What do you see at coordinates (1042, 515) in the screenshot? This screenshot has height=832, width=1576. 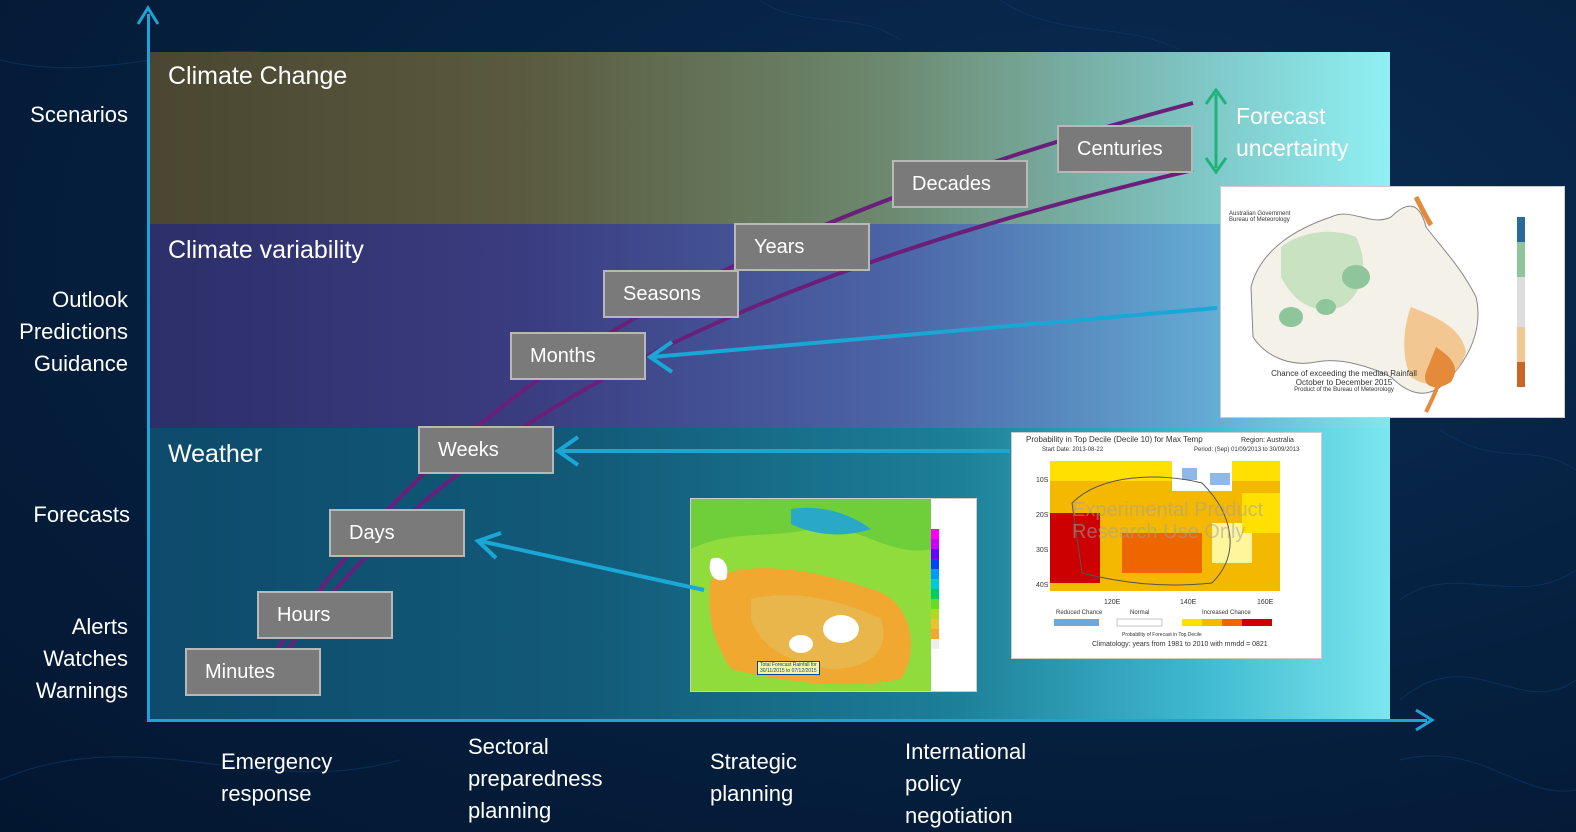 I see `lat-label: 20S` at bounding box center [1042, 515].